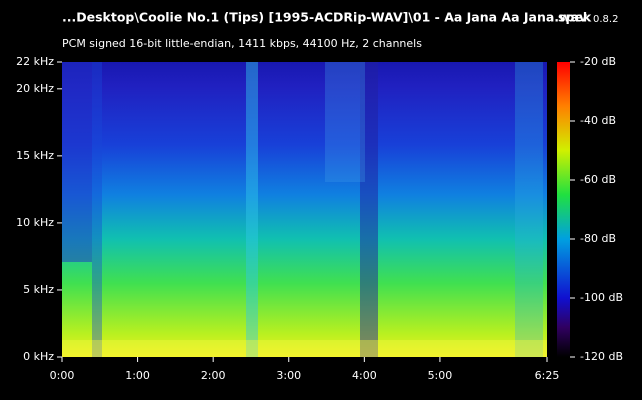 The image size is (642, 400). I want to click on x-tick-label: 2:00, so click(213, 375).